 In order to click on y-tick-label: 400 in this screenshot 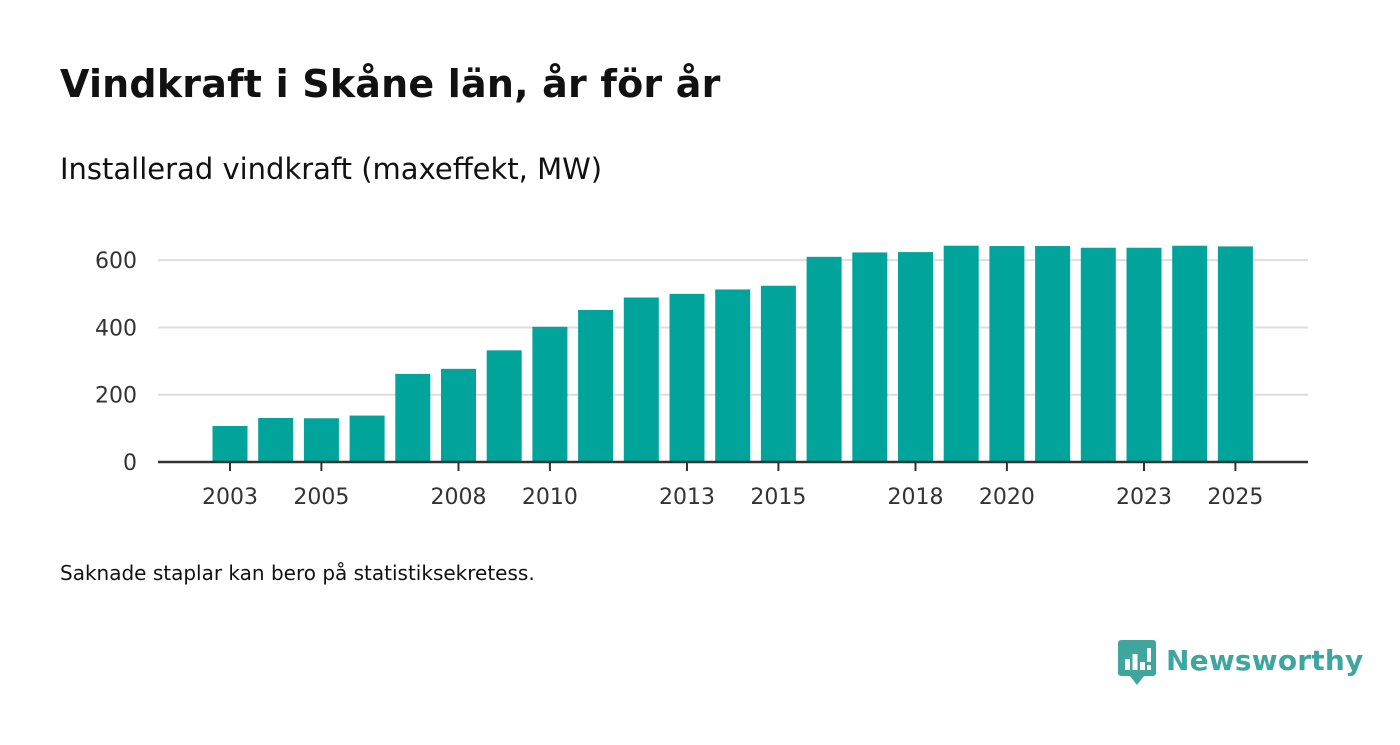, I will do `click(116, 328)`.